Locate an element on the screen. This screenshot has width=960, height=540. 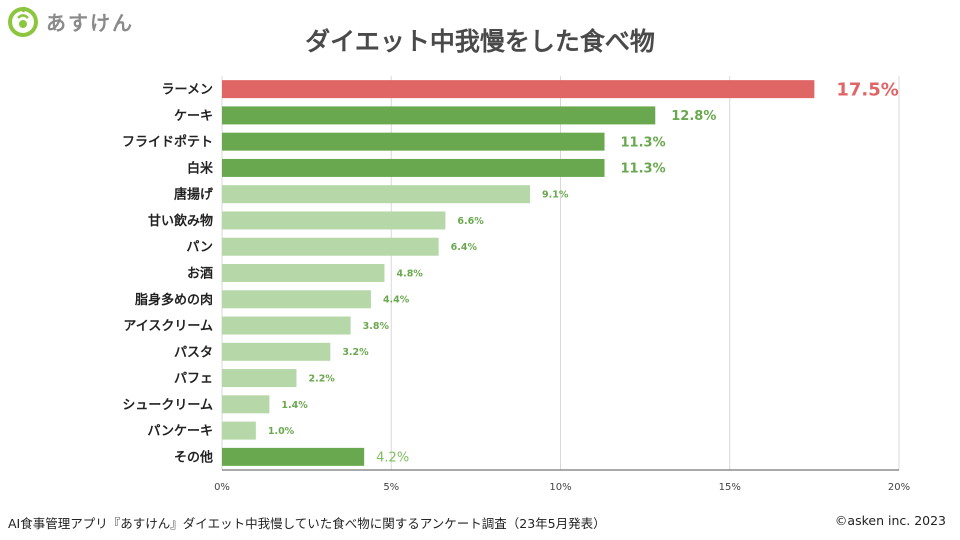
copyright: ©asken inc. 2023 is located at coordinates (890, 520).